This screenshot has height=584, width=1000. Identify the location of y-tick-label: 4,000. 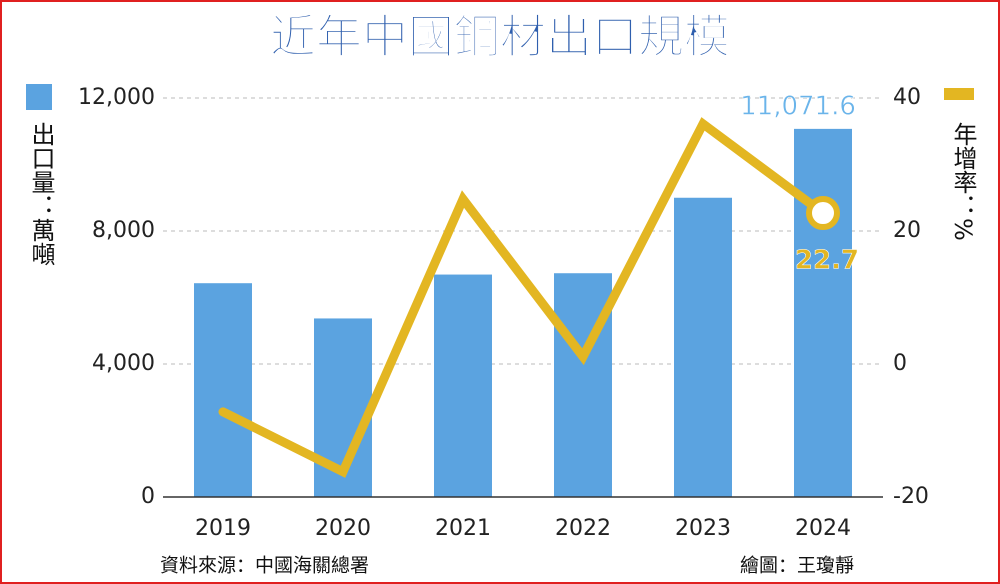
(123, 363).